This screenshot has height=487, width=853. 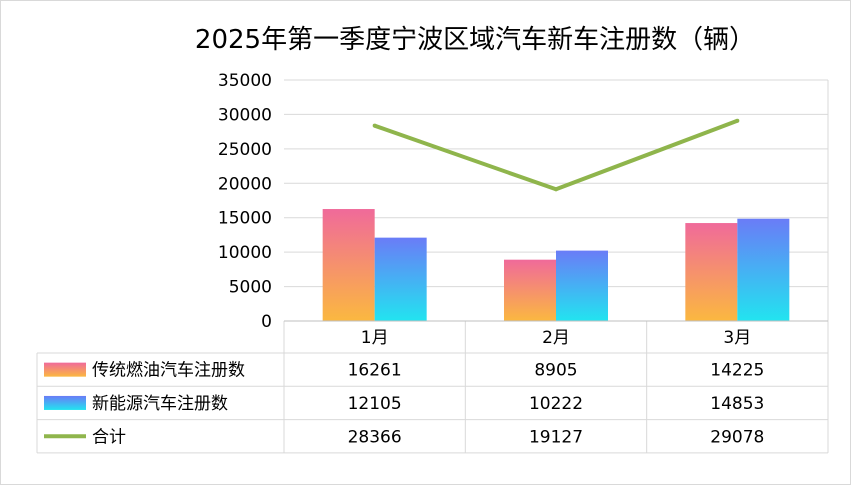 What do you see at coordinates (375, 404) in the screenshot?
I see `data-label: 12105` at bounding box center [375, 404].